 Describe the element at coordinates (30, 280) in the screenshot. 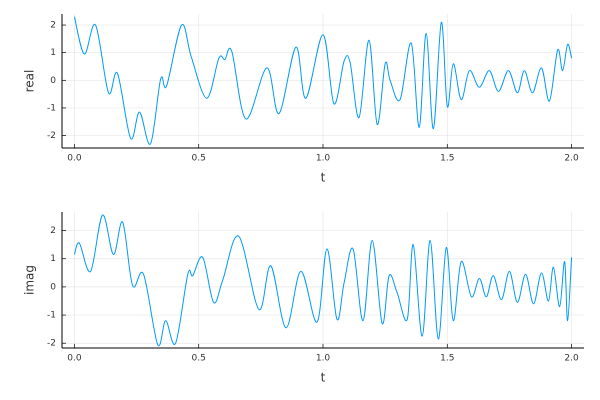

I see `y-axis-label: imag` at that location.